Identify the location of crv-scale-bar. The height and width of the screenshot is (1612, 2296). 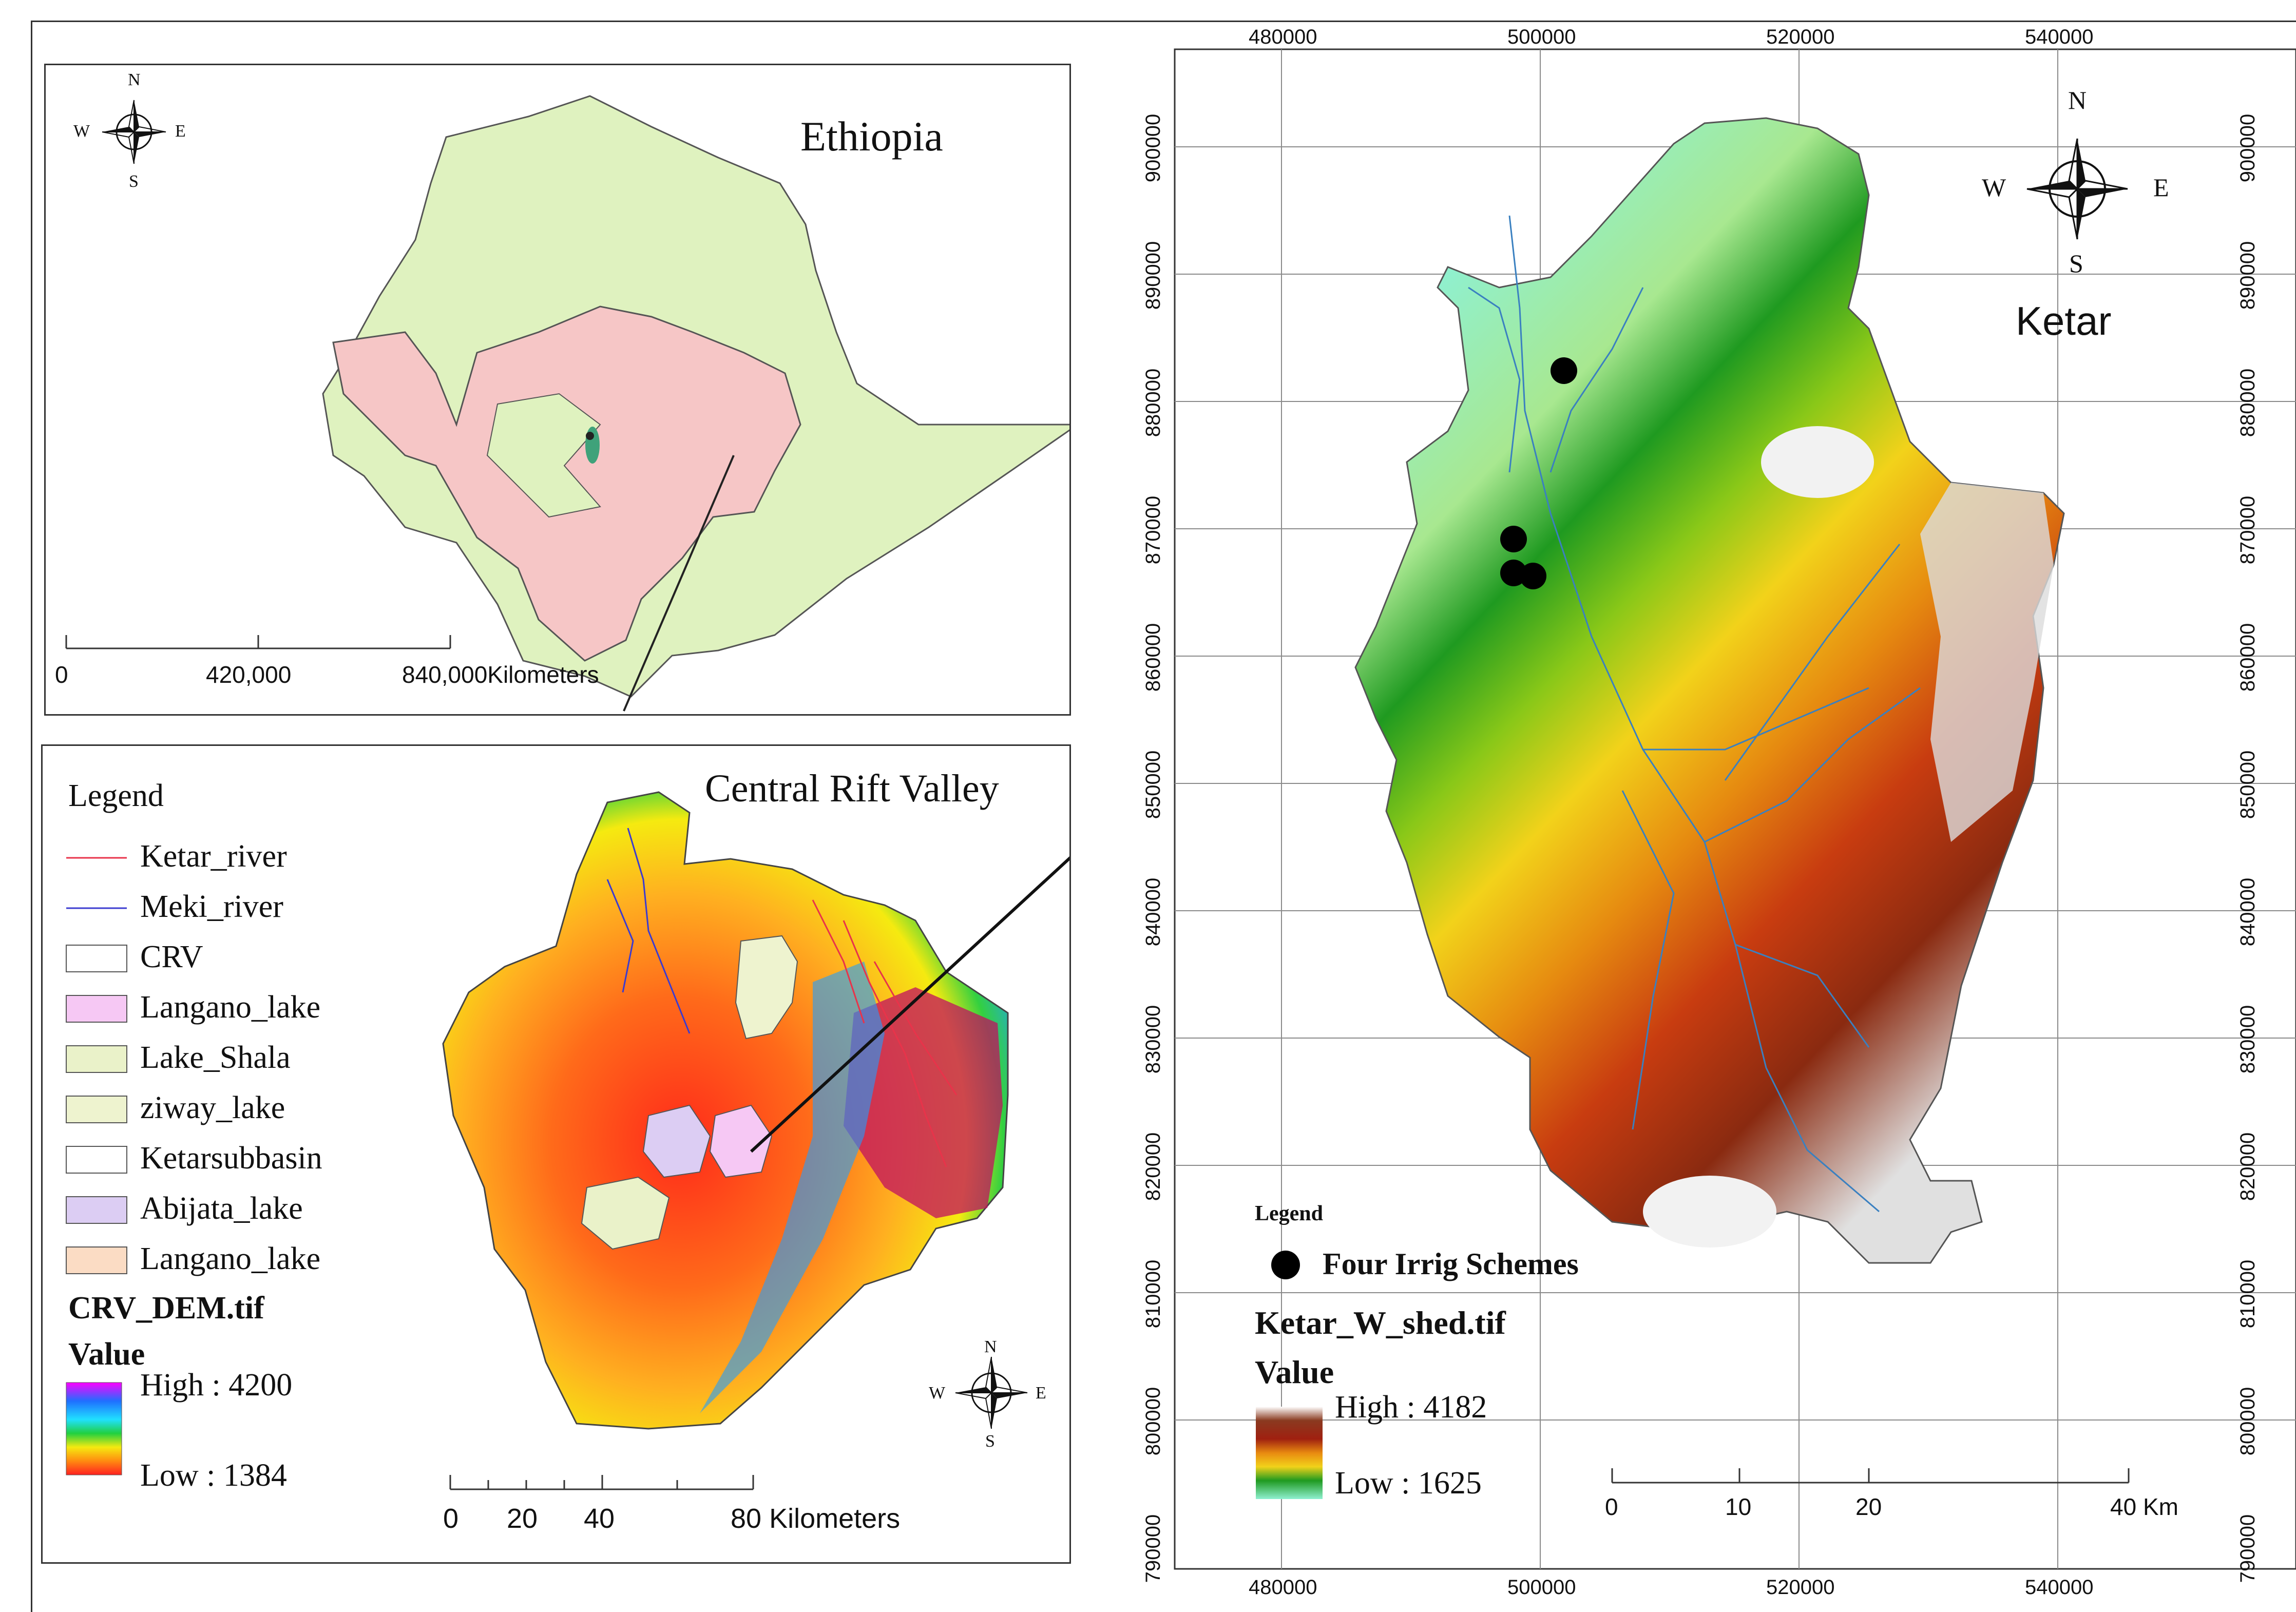
(601, 1482).